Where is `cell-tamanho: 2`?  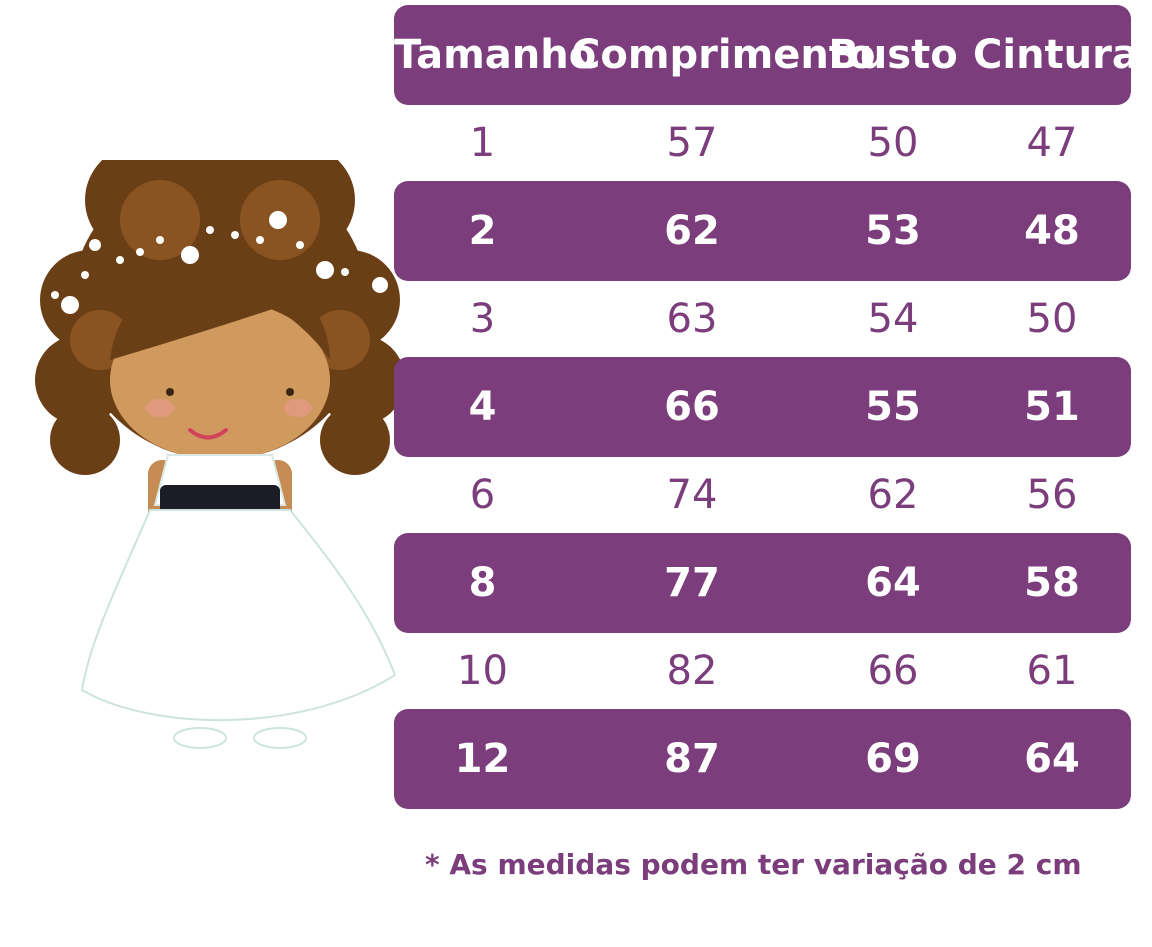
cell-tamanho: 2 is located at coordinates (482, 231).